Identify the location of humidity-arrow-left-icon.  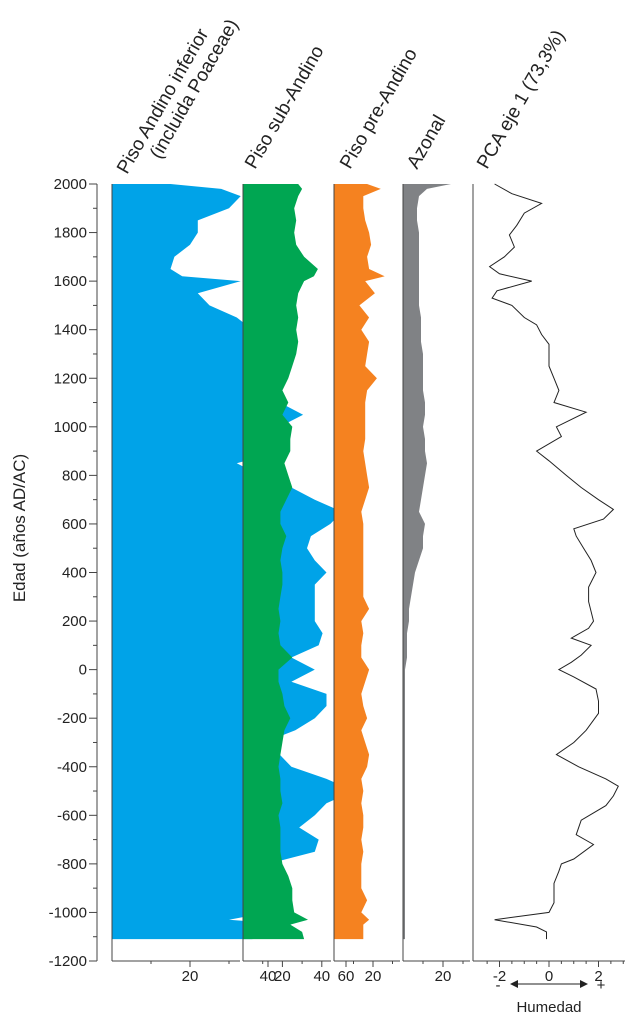
(514, 984).